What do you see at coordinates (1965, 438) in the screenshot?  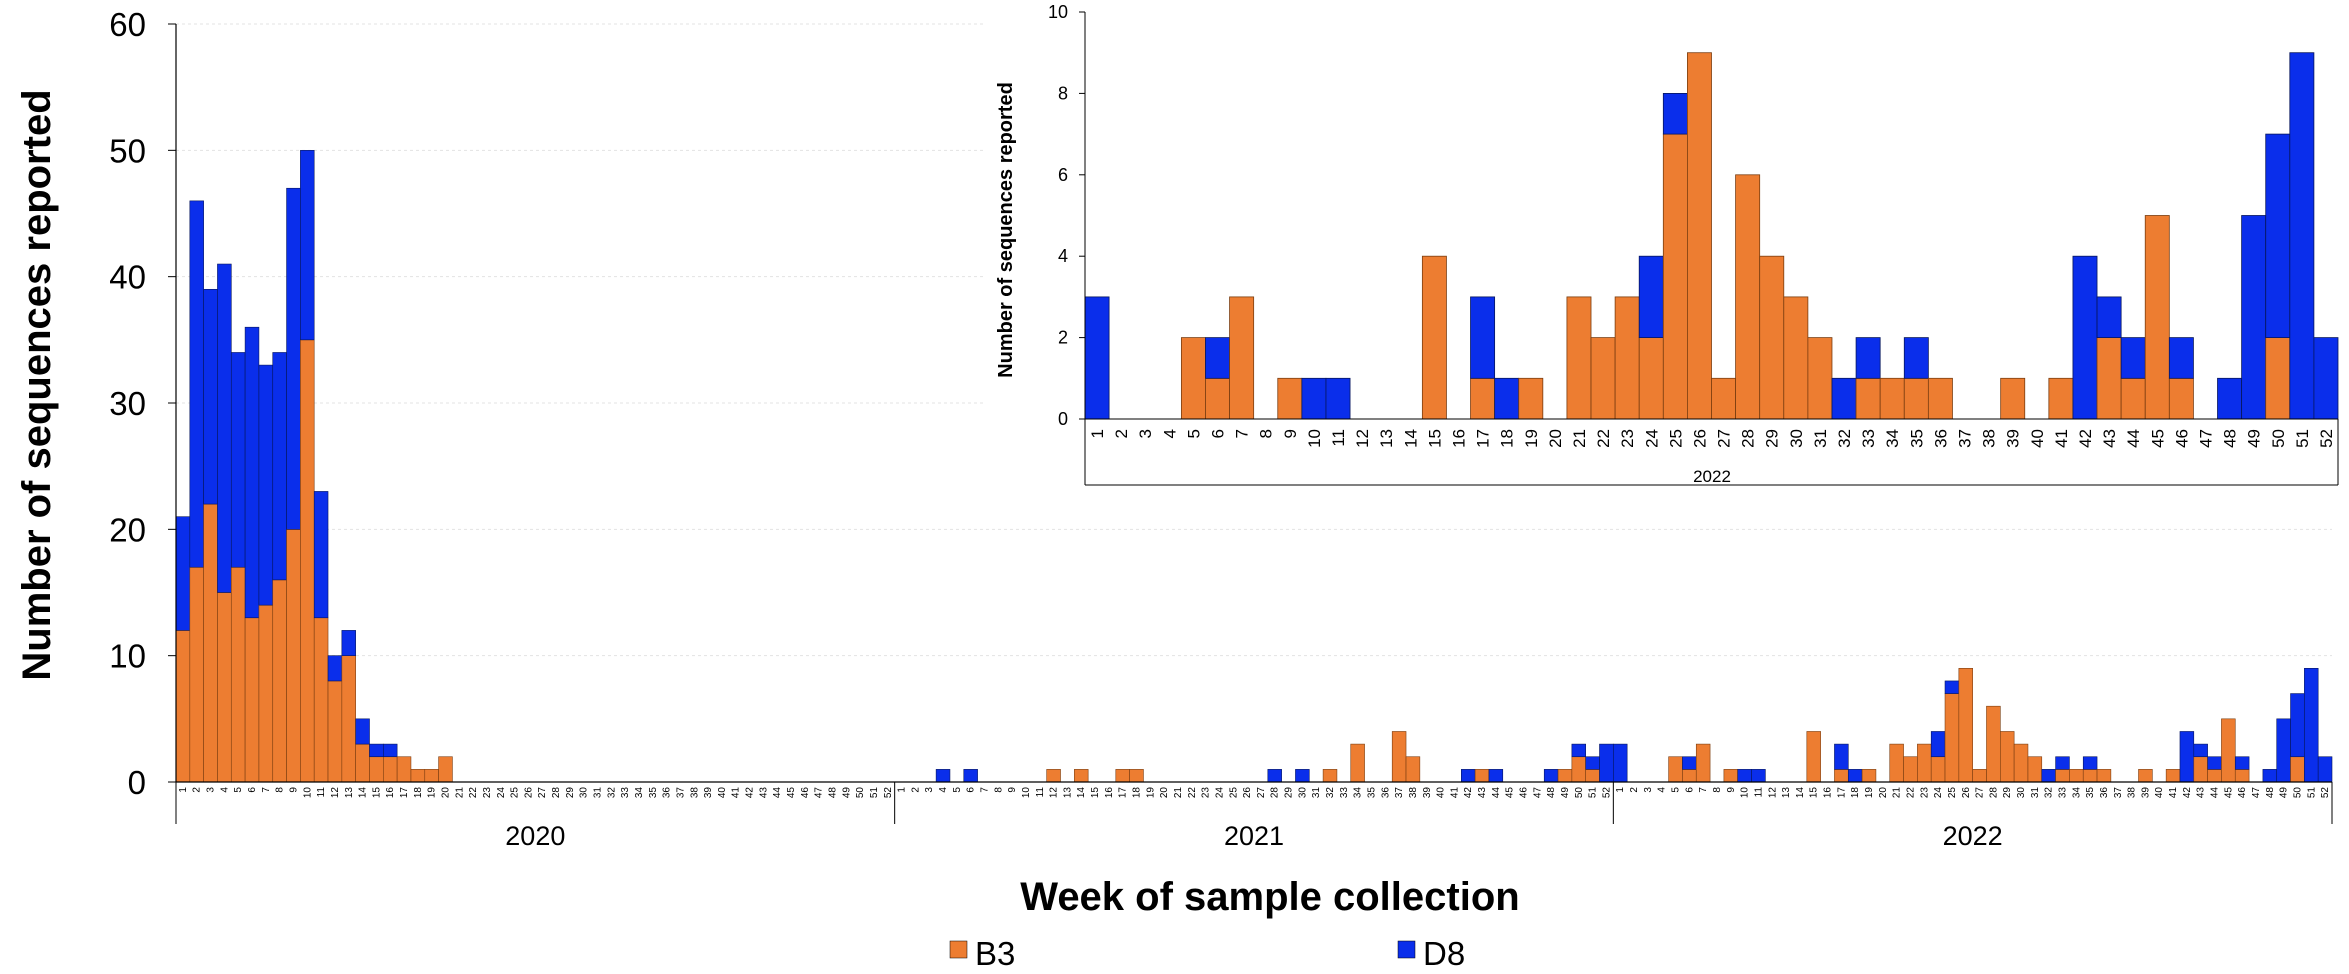 I see `inset-x-tick-label: 37` at bounding box center [1965, 438].